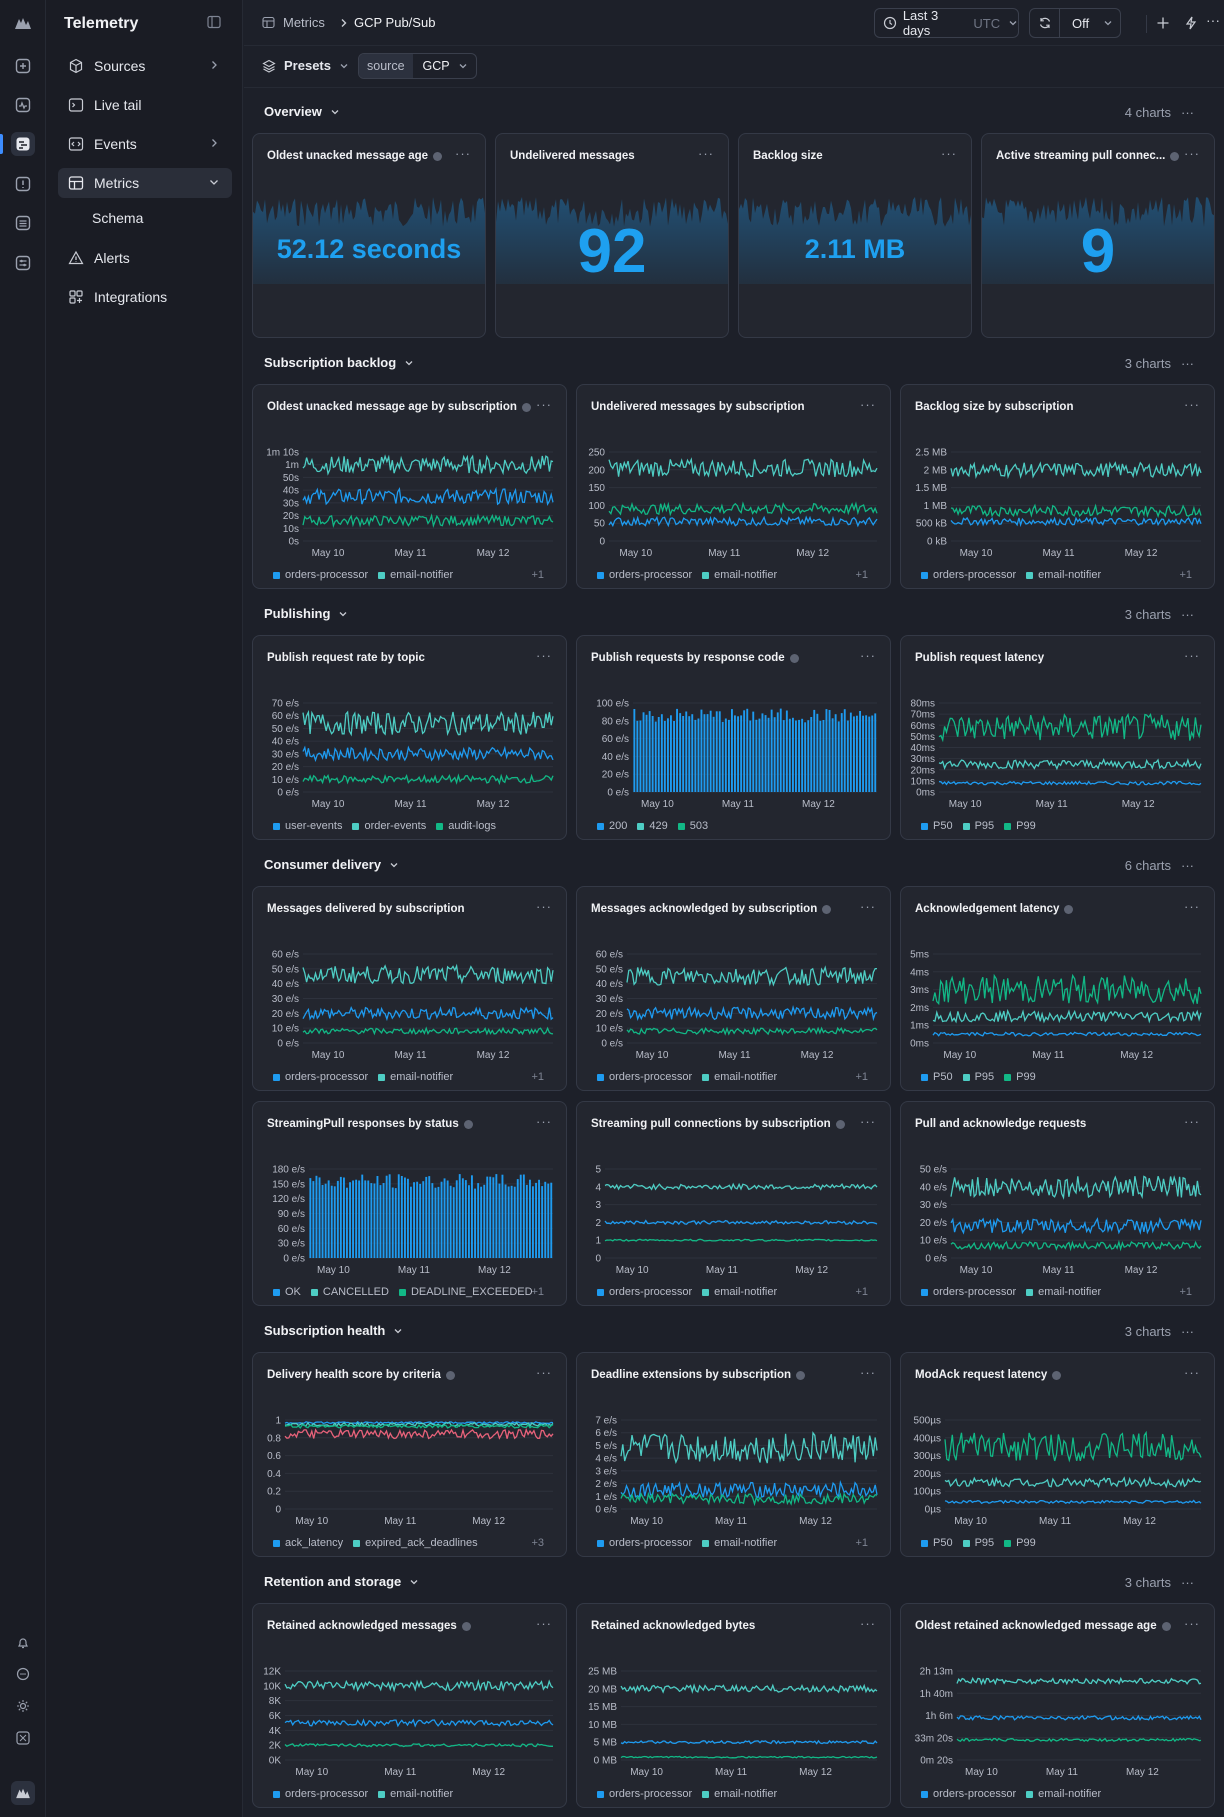  I want to click on legend-item: ack_latency, so click(308, 1543).